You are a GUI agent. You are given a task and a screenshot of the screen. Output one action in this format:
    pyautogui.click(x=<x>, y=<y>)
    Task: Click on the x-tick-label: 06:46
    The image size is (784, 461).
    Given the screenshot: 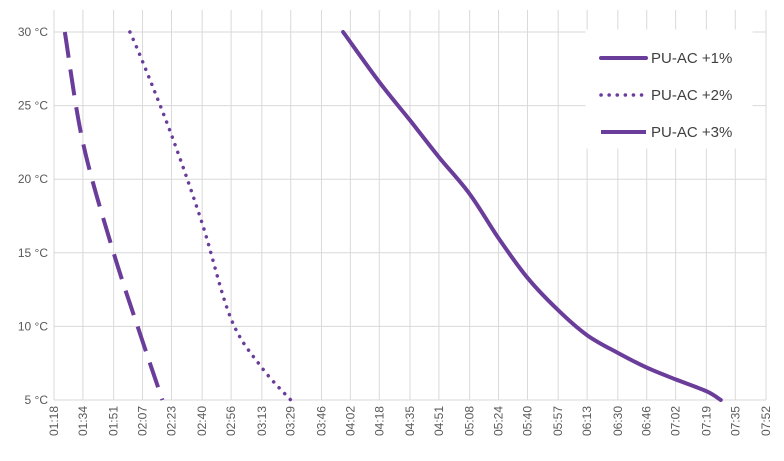 What is the action you would take?
    pyautogui.click(x=647, y=421)
    